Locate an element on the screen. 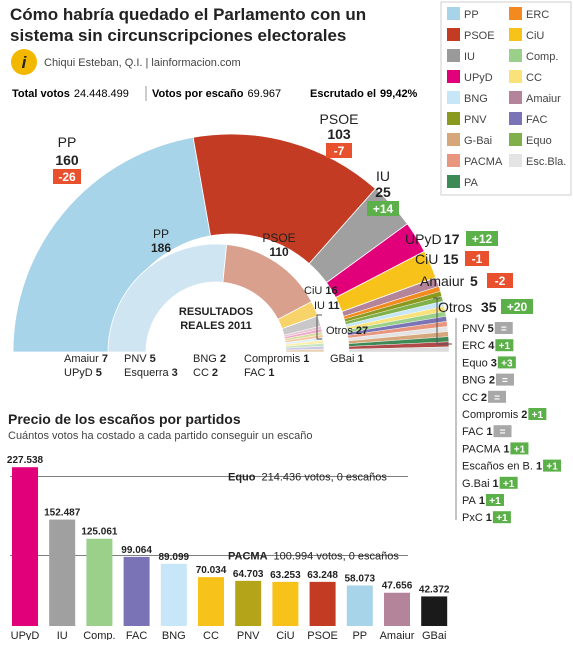 The image size is (573, 645). legend-swatch-pa is located at coordinates (453, 181).